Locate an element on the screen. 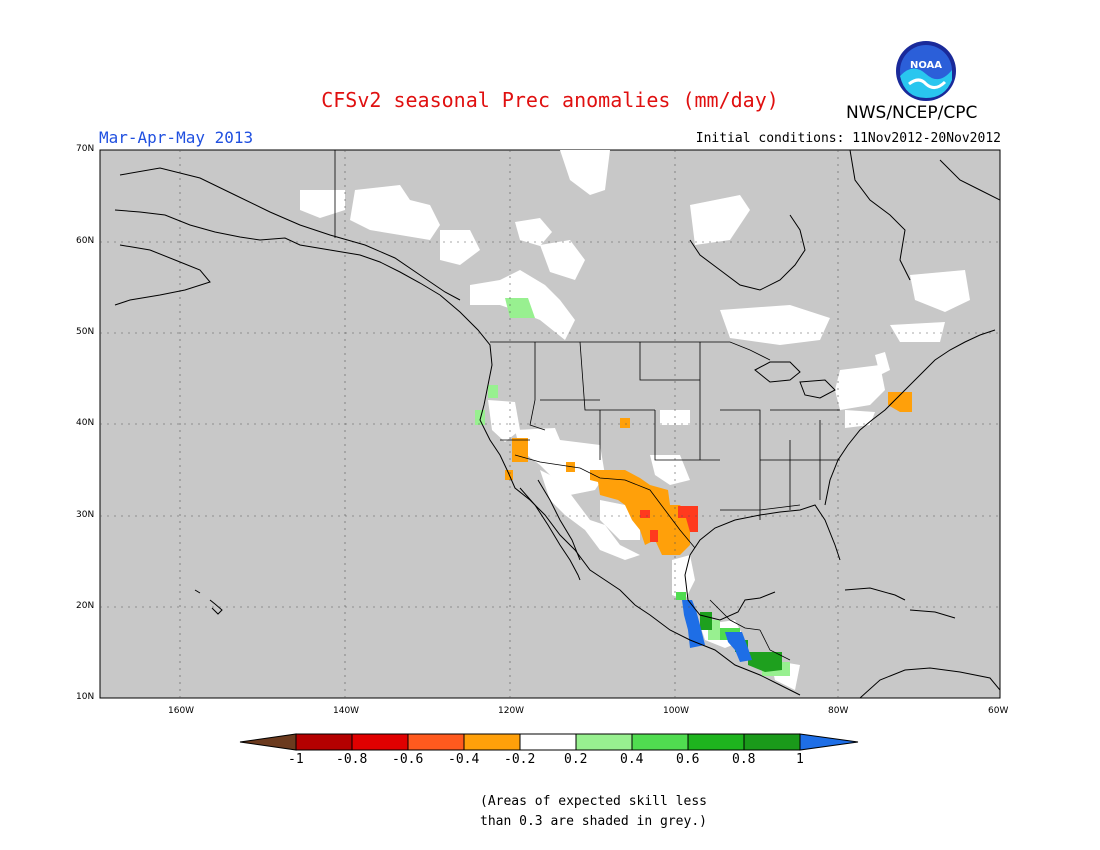 This screenshot has height=850, width=1100. colorbar-tick-label: -1 is located at coordinates (296, 759).